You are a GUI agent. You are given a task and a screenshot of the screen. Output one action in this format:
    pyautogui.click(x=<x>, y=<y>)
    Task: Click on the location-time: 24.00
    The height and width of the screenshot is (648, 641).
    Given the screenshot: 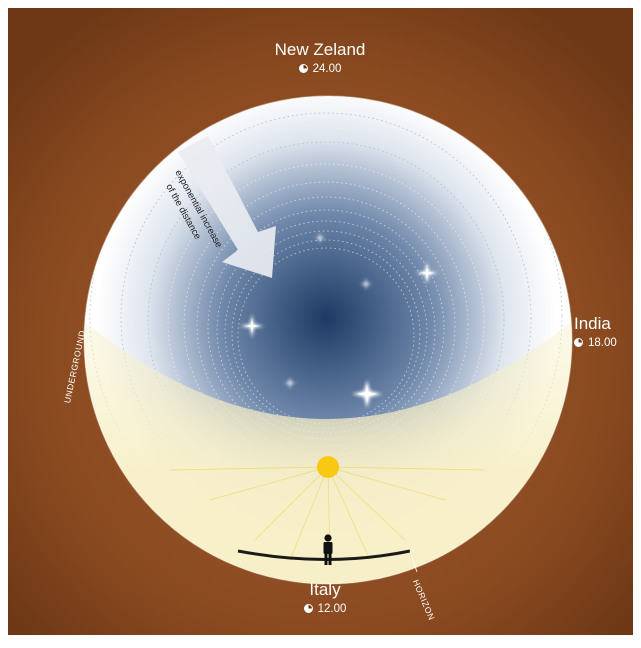 What is the action you would take?
    pyautogui.click(x=327, y=68)
    